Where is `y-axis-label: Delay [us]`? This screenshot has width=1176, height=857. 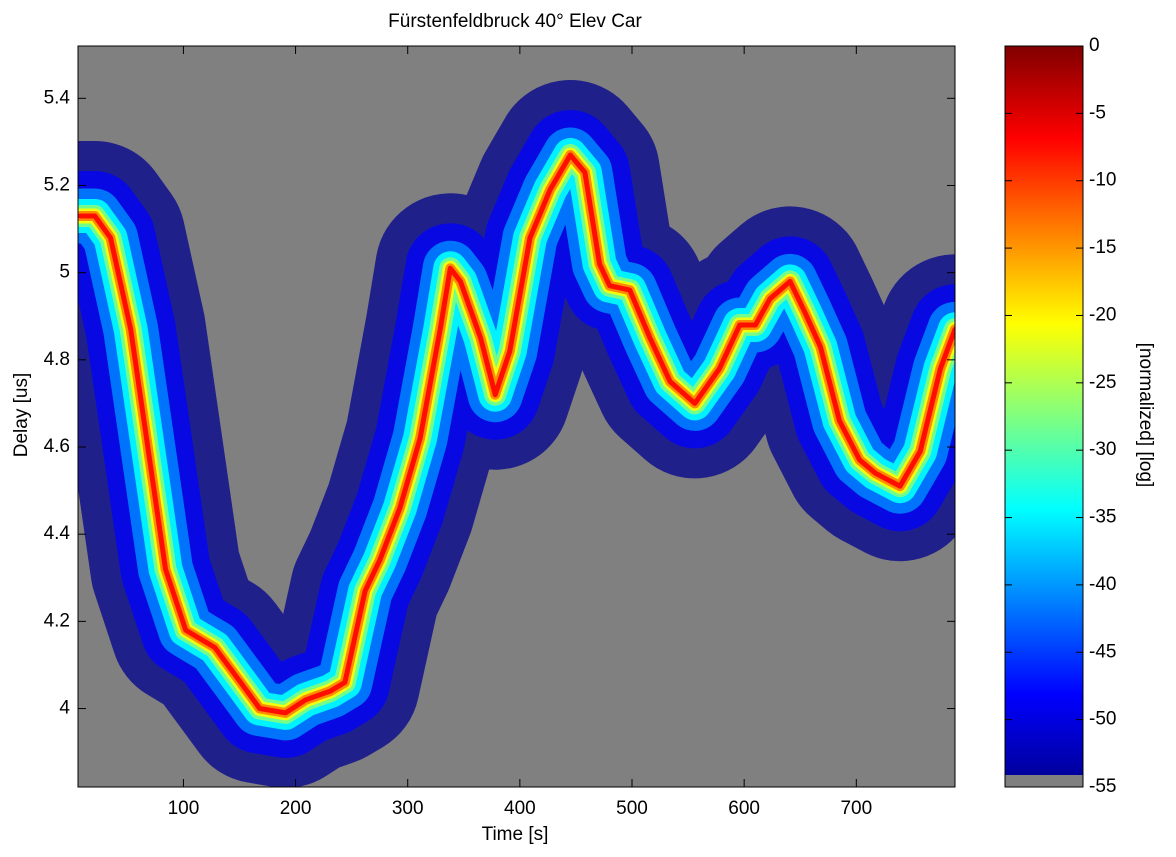 y-axis-label: Delay [us] is located at coordinates (21, 415).